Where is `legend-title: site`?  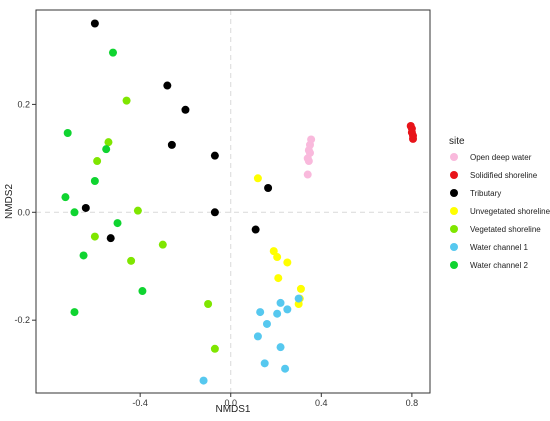
legend-title: site is located at coordinates (457, 141).